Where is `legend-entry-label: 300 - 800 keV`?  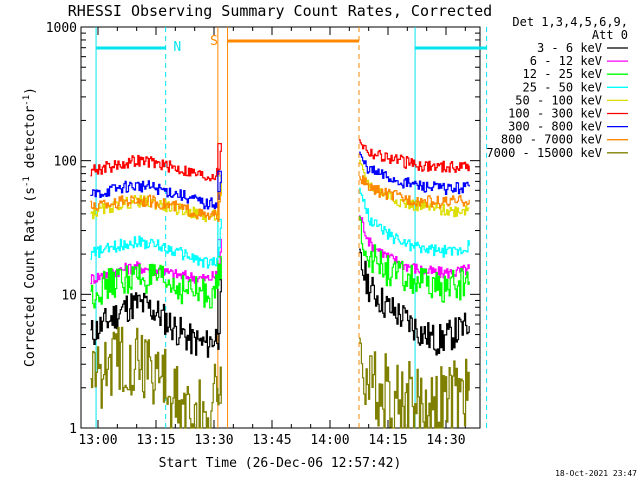
legend-entry-label: 300 - 800 keV is located at coordinates (555, 127).